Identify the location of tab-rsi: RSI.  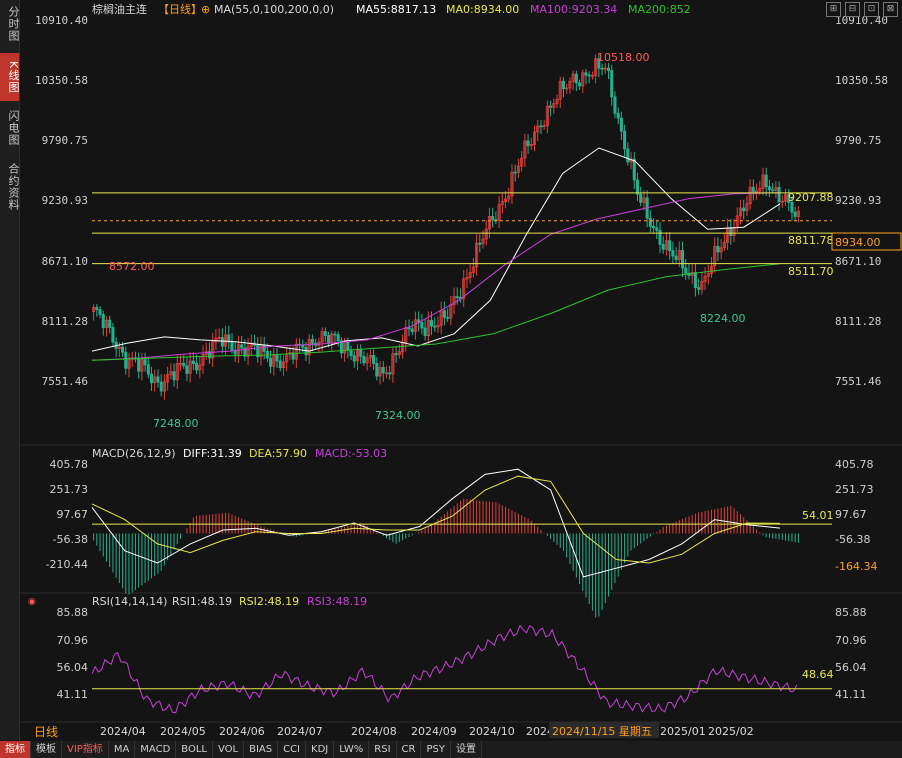
(383, 749).